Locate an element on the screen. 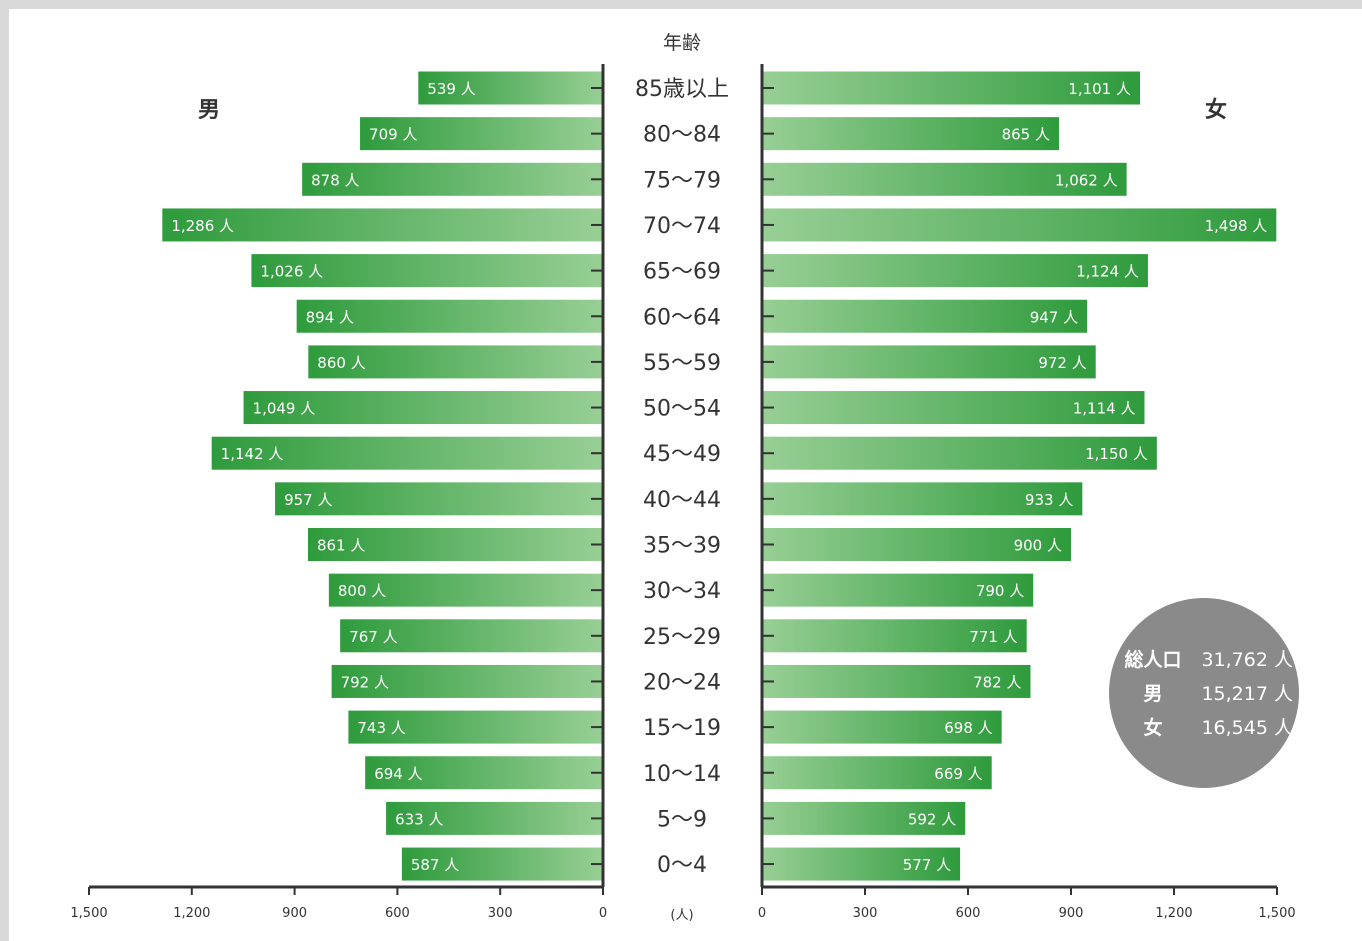 This screenshot has width=1362, height=941. summary-label-total: 総人口 is located at coordinates (1152, 659).